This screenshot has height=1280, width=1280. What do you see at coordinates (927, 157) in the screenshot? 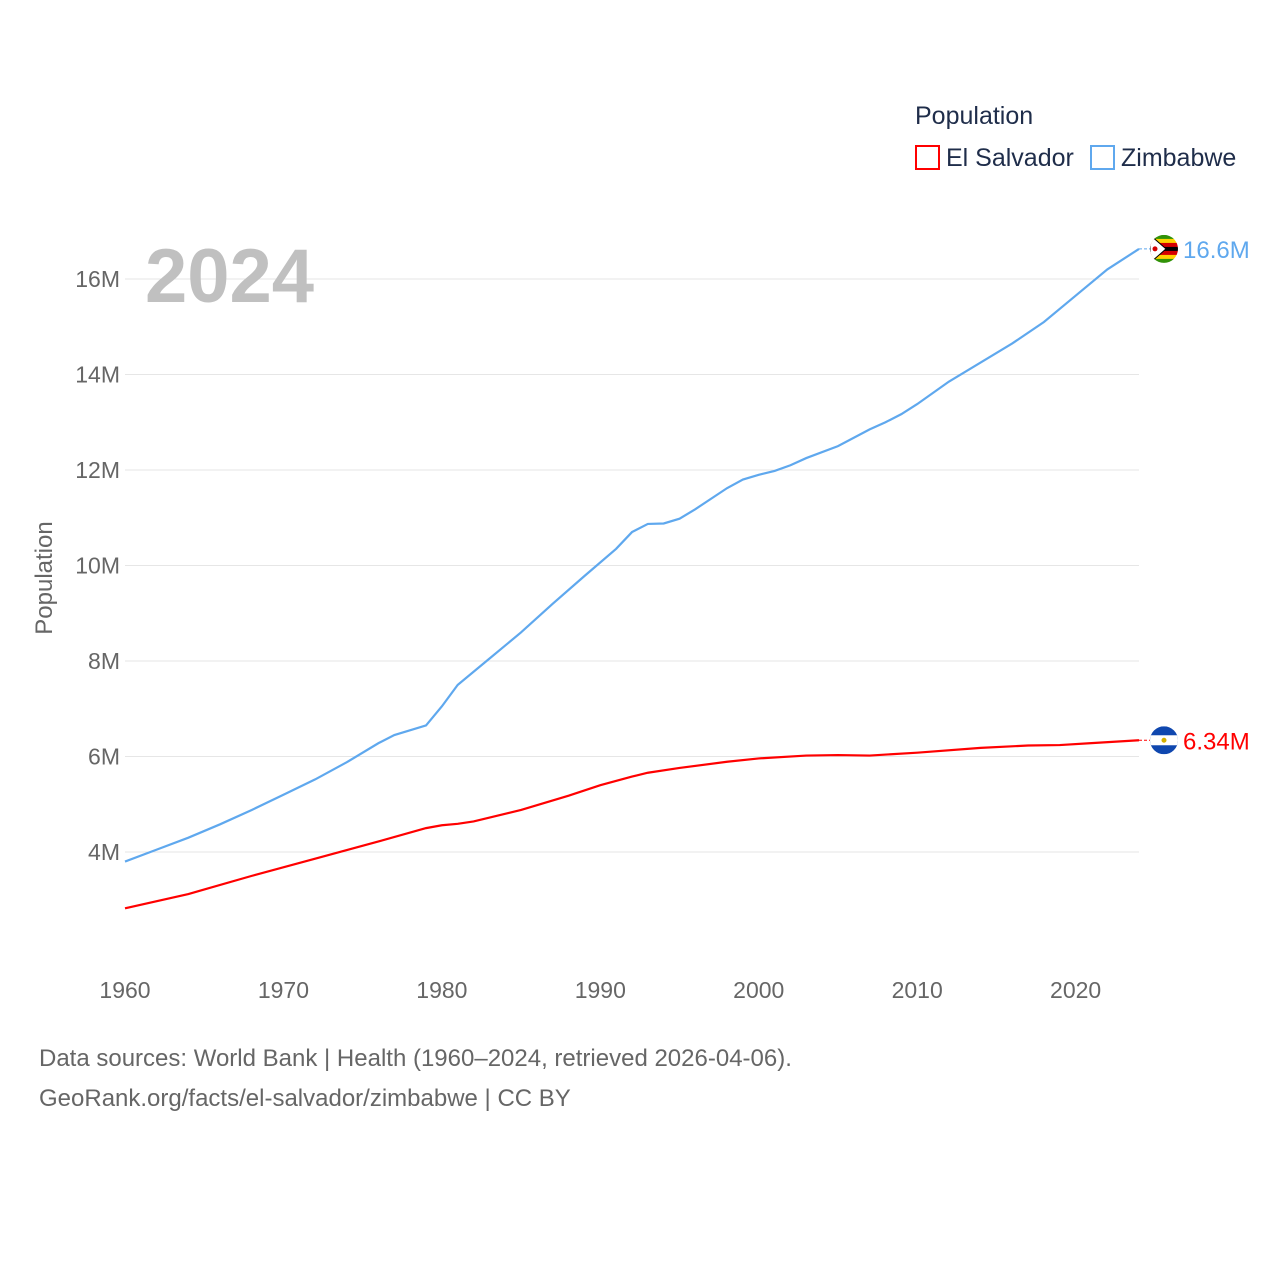
I see `legend-swatch-el-salvador` at bounding box center [927, 157].